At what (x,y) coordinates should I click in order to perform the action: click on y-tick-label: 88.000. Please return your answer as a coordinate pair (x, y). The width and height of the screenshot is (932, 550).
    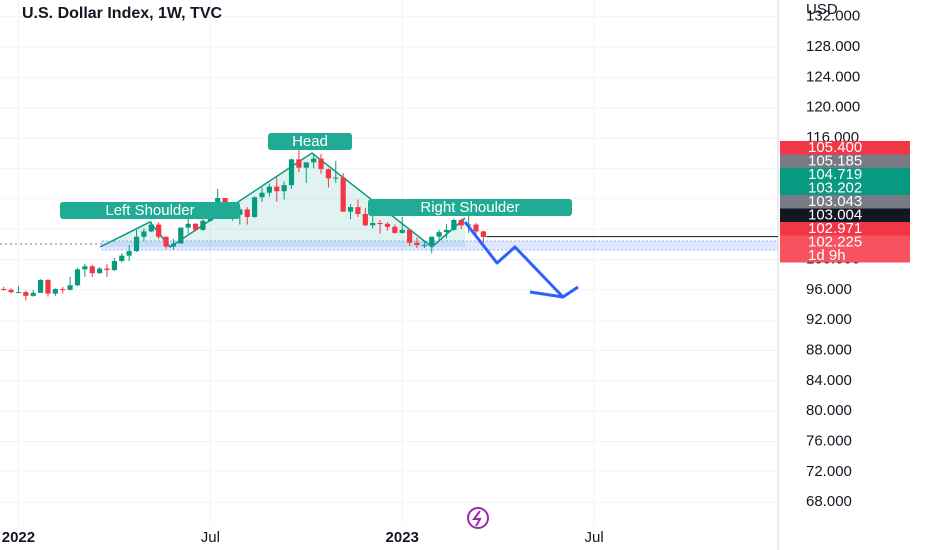
    Looking at the image, I should click on (829, 349).